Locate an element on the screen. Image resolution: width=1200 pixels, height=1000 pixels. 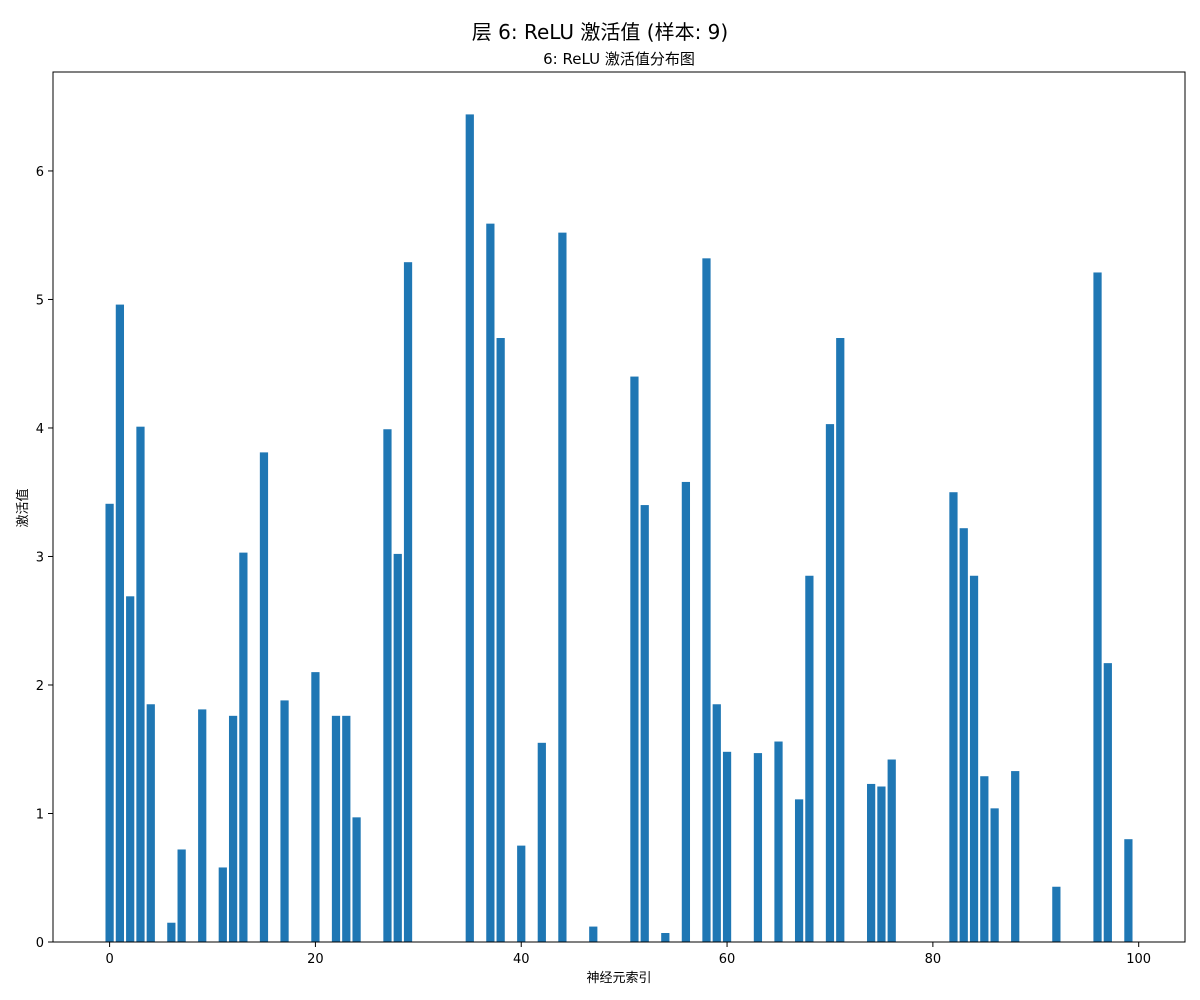
y-tick-label: 4 is located at coordinates (40, 429).